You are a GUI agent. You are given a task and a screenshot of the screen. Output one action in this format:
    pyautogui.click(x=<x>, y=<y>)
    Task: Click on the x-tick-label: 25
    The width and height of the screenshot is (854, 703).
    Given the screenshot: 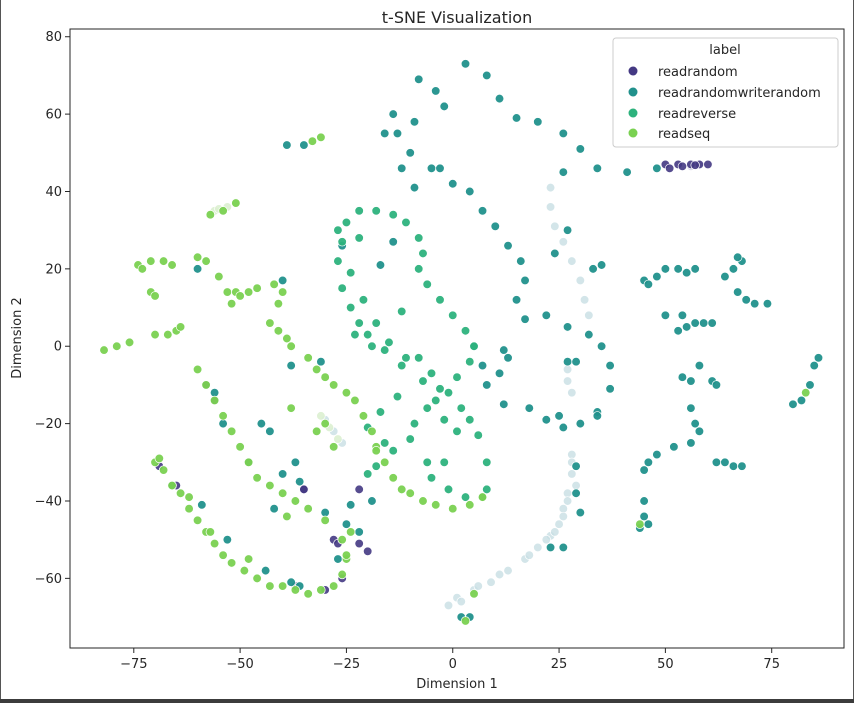 What is the action you would take?
    pyautogui.click(x=559, y=664)
    